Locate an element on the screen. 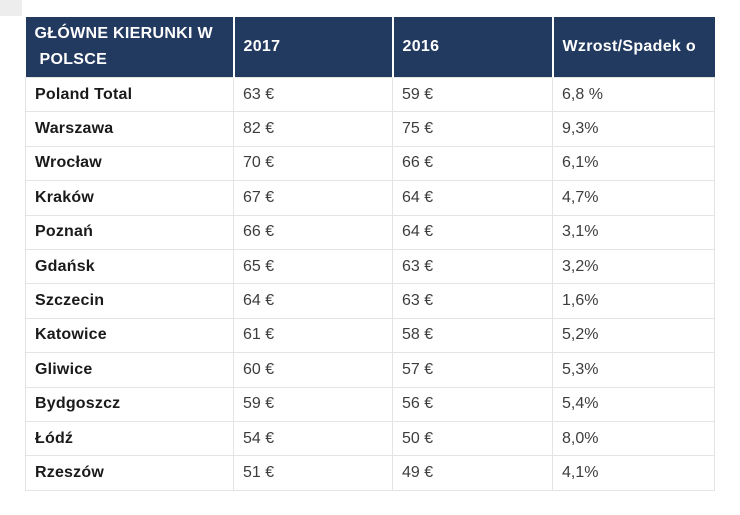 The height and width of the screenshot is (515, 740). header-2017: 2017 is located at coordinates (313, 47).